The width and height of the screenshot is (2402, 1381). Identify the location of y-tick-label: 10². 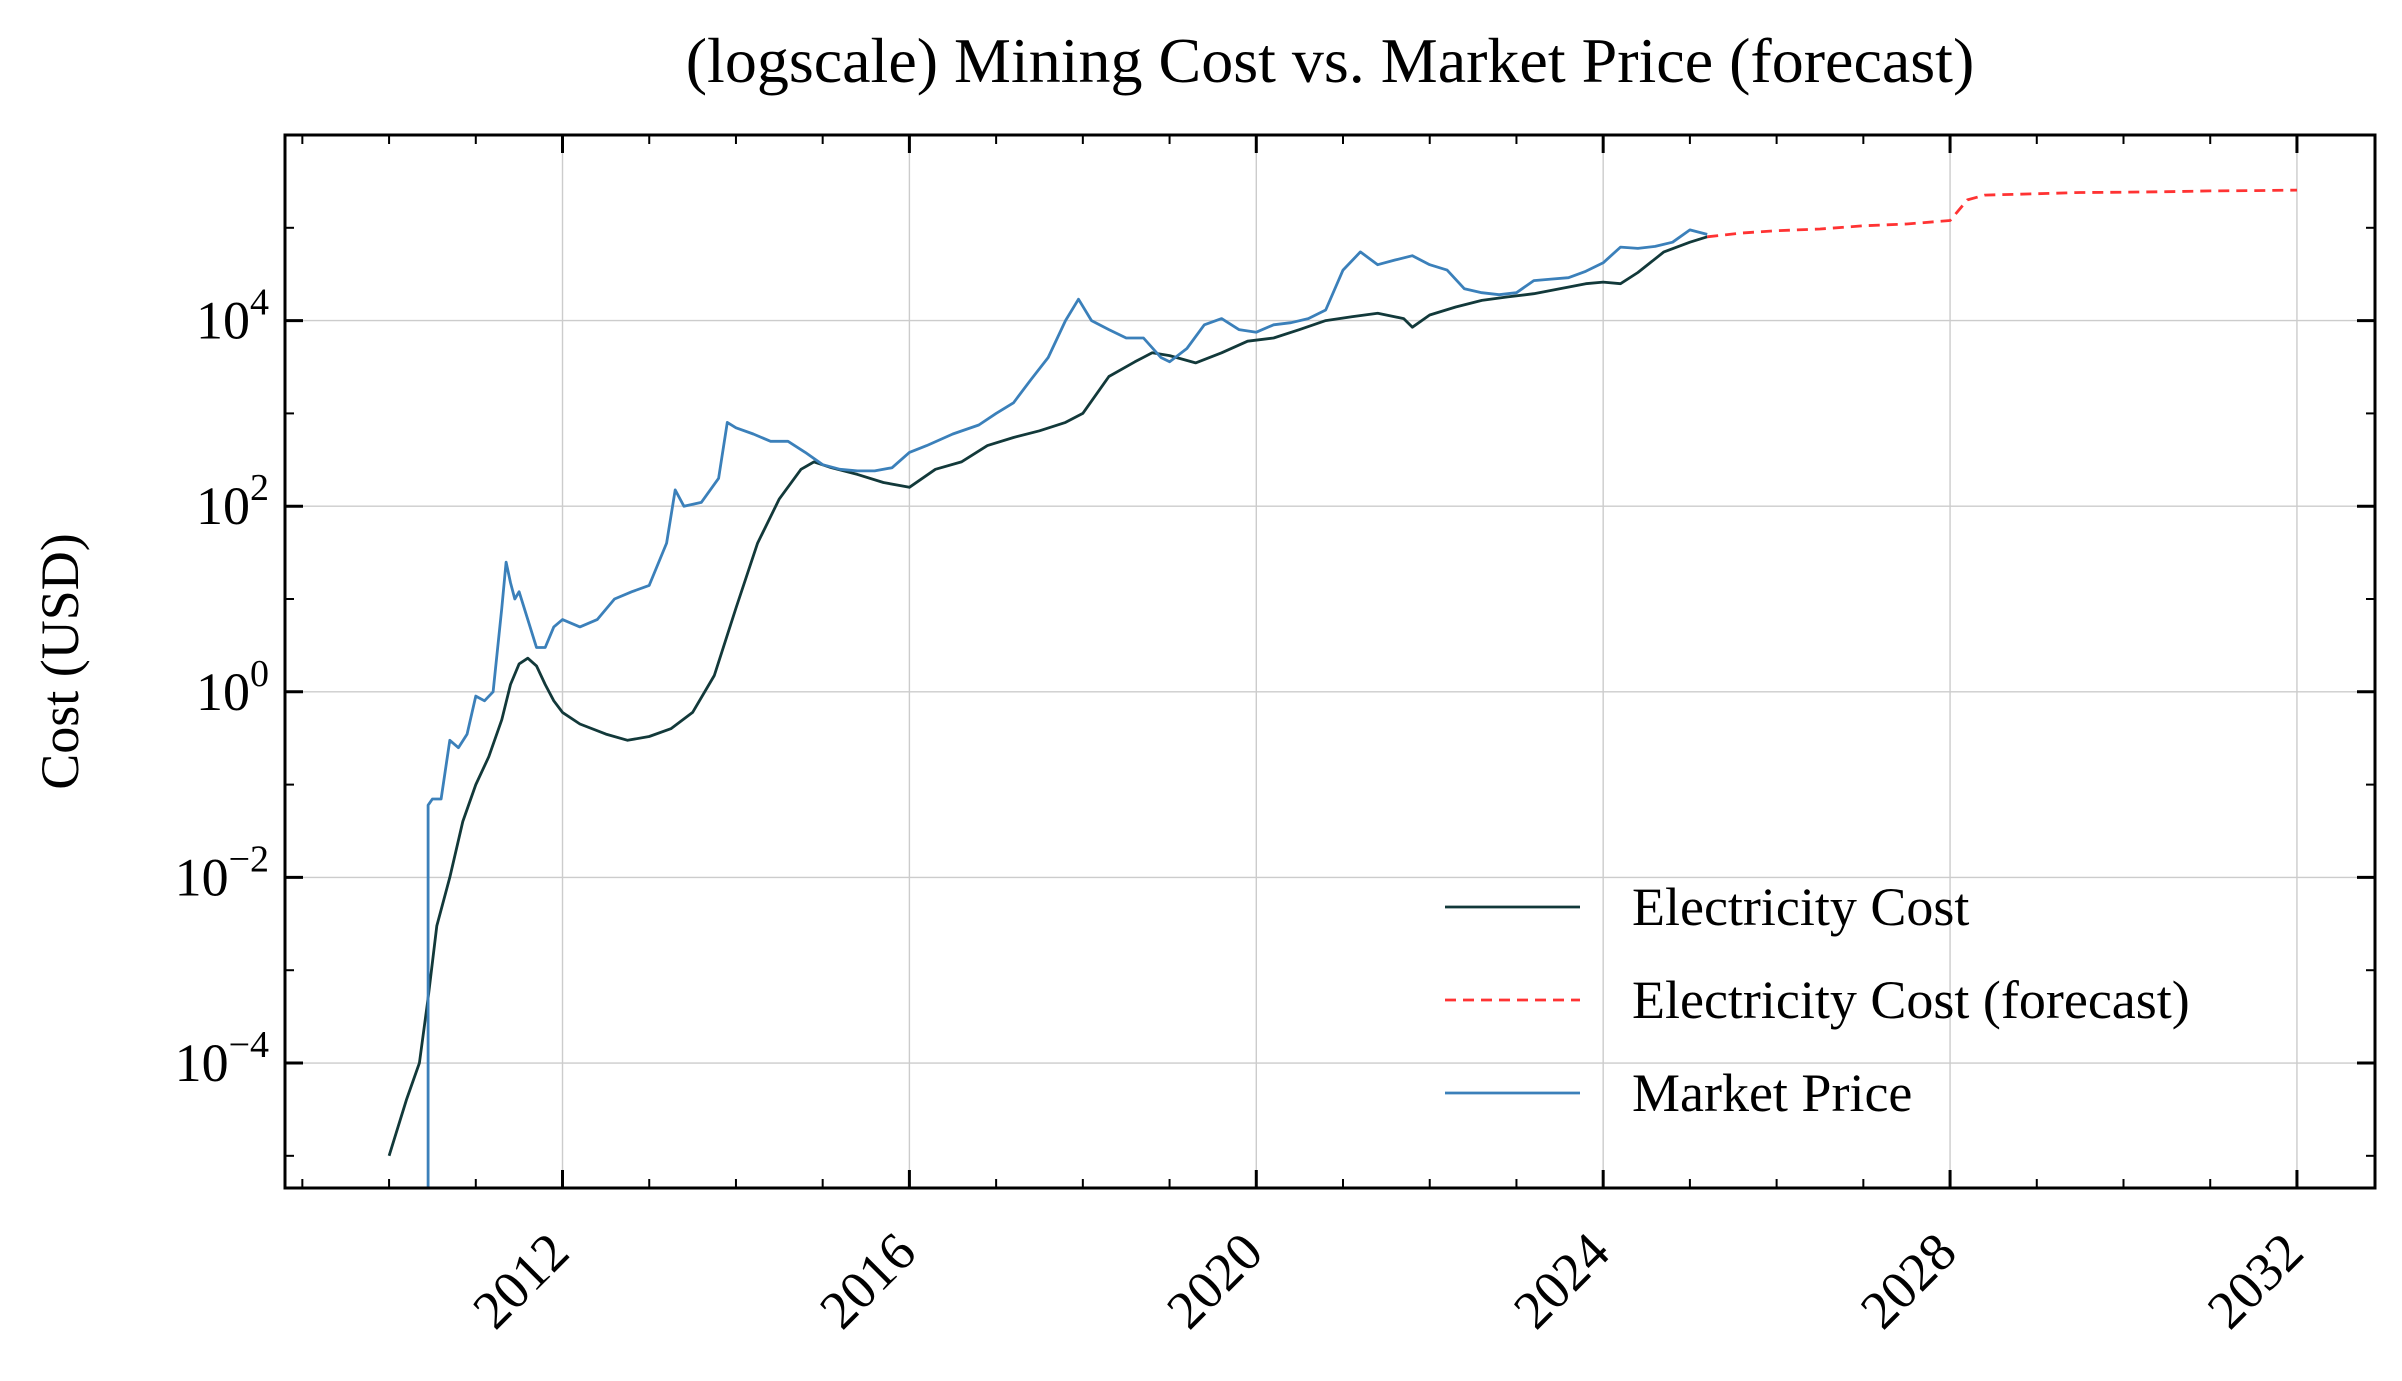
(232, 501).